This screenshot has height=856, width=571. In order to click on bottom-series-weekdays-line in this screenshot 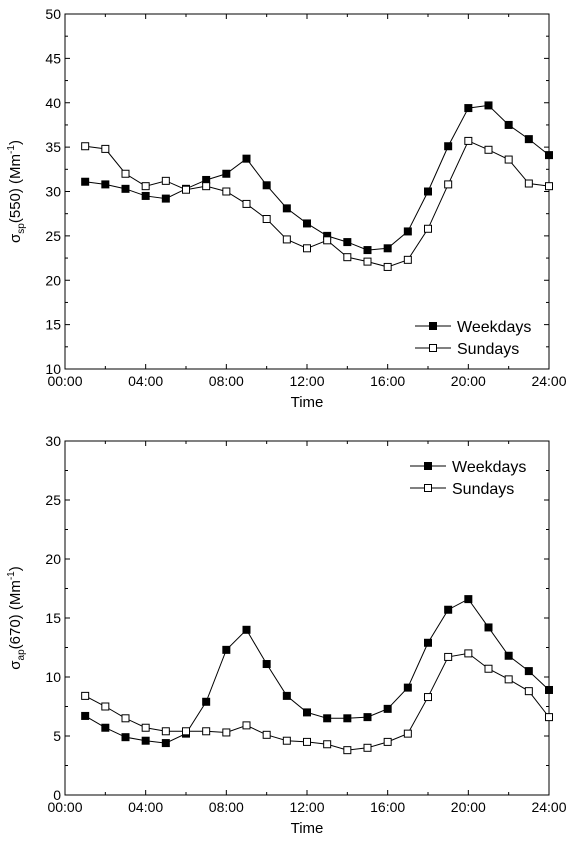, I will do `click(317, 671)`.